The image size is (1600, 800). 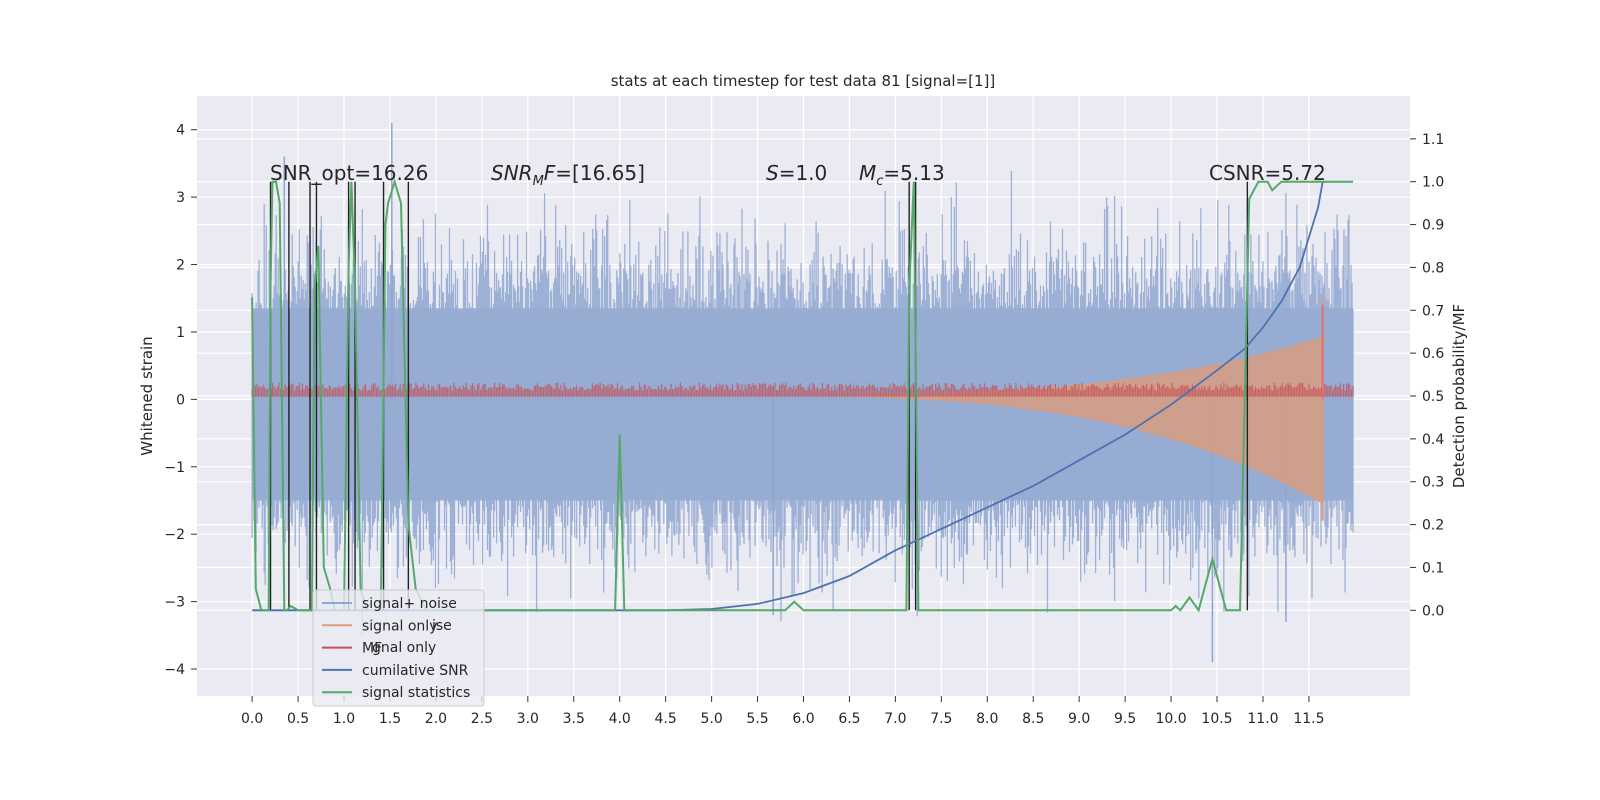 I want to click on x-tick-label: 8.0, so click(x=987, y=719).